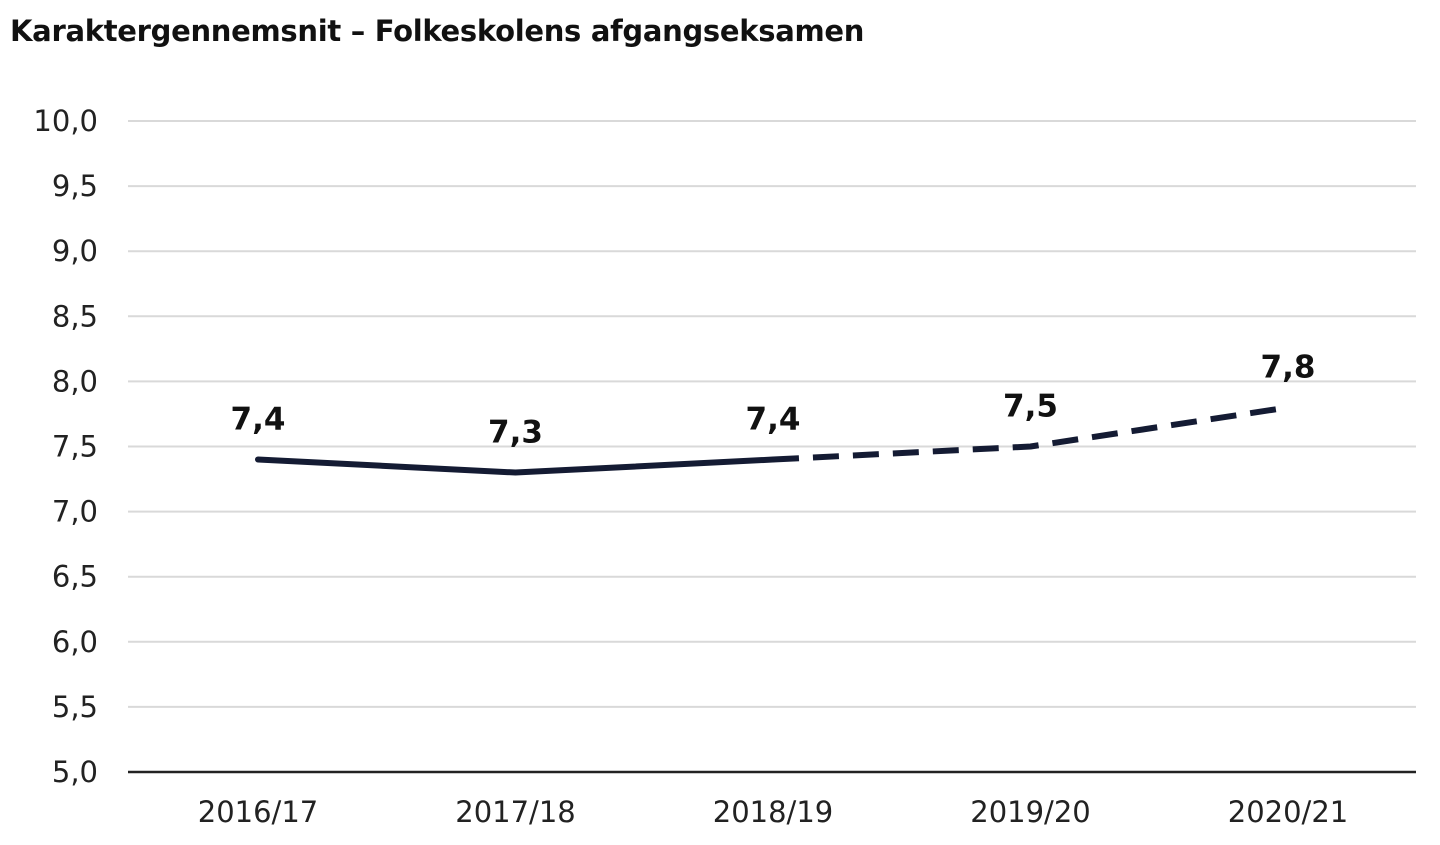 This screenshot has height=845, width=1440. What do you see at coordinates (75, 447) in the screenshot?
I see `y-tick-label: 7,5` at bounding box center [75, 447].